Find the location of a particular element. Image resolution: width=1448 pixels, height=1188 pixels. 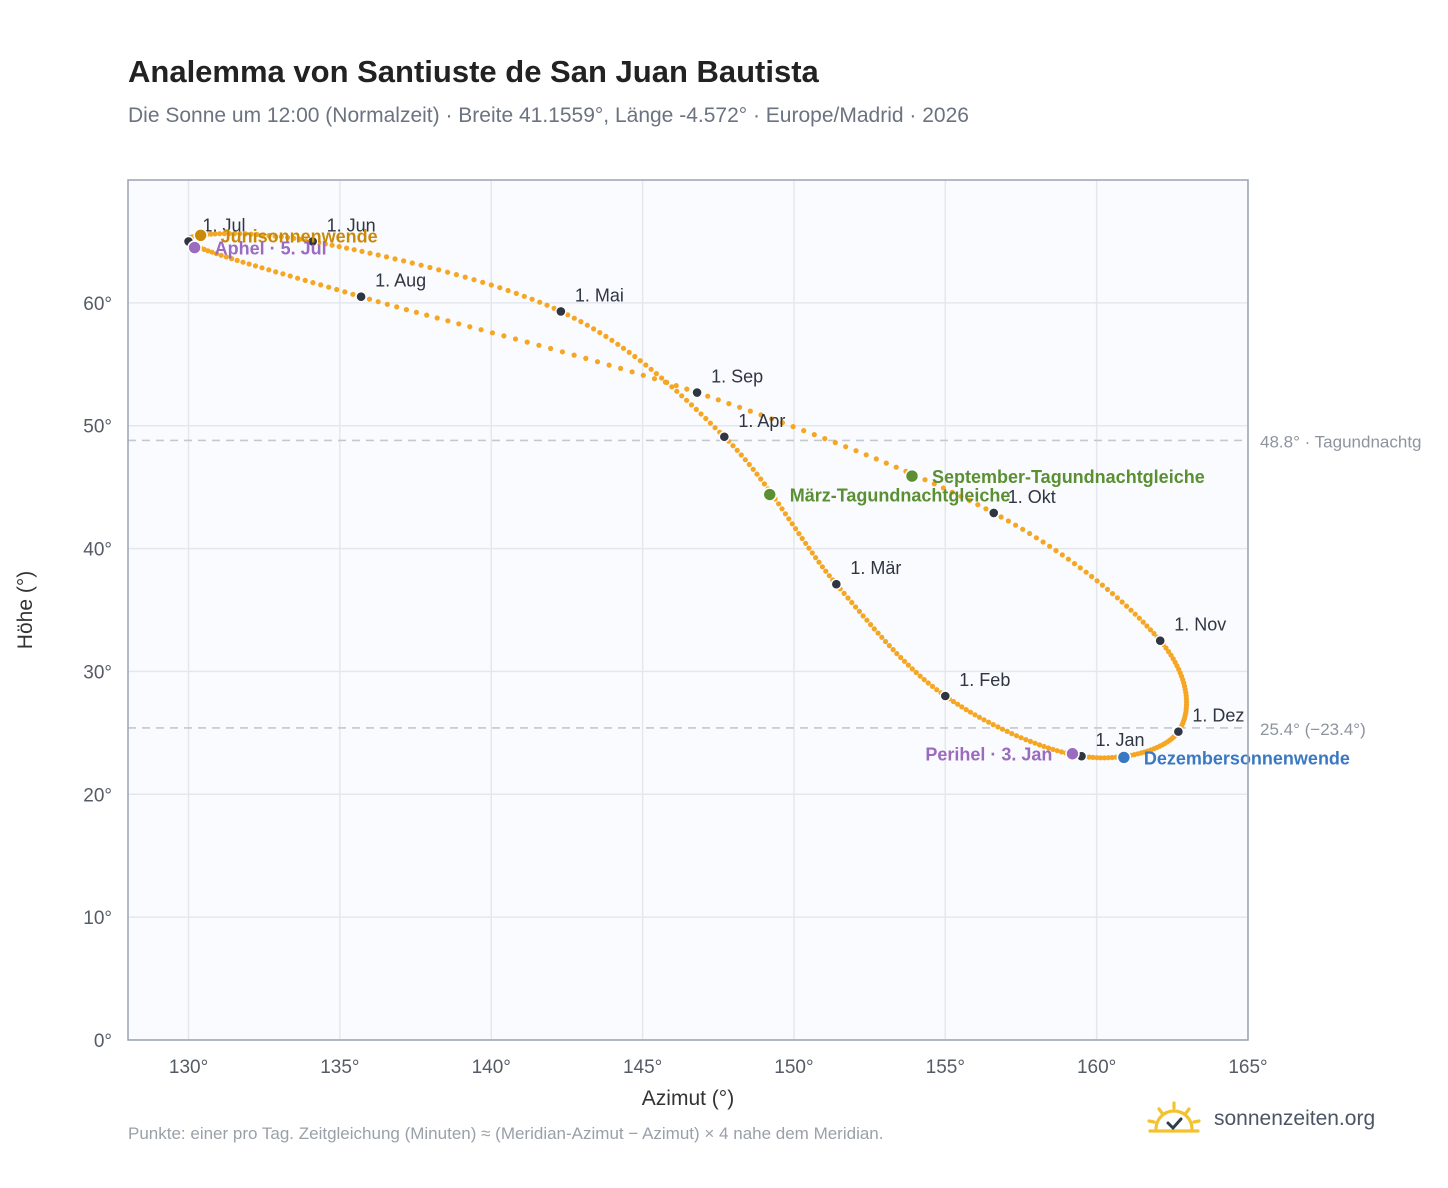

reference-line-label: 25.4° (−23.4°) is located at coordinates (1313, 729).